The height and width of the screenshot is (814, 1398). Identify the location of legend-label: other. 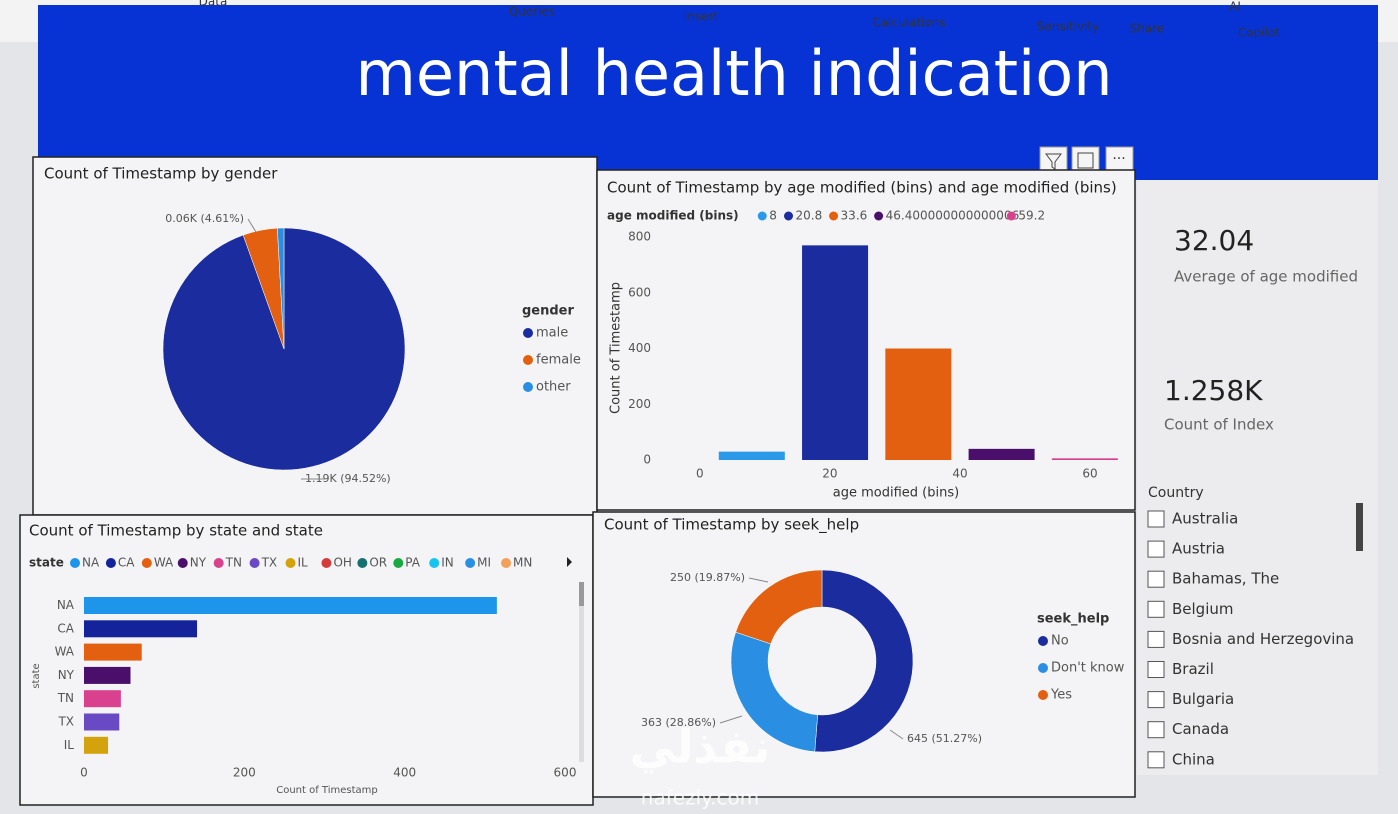
(553, 387).